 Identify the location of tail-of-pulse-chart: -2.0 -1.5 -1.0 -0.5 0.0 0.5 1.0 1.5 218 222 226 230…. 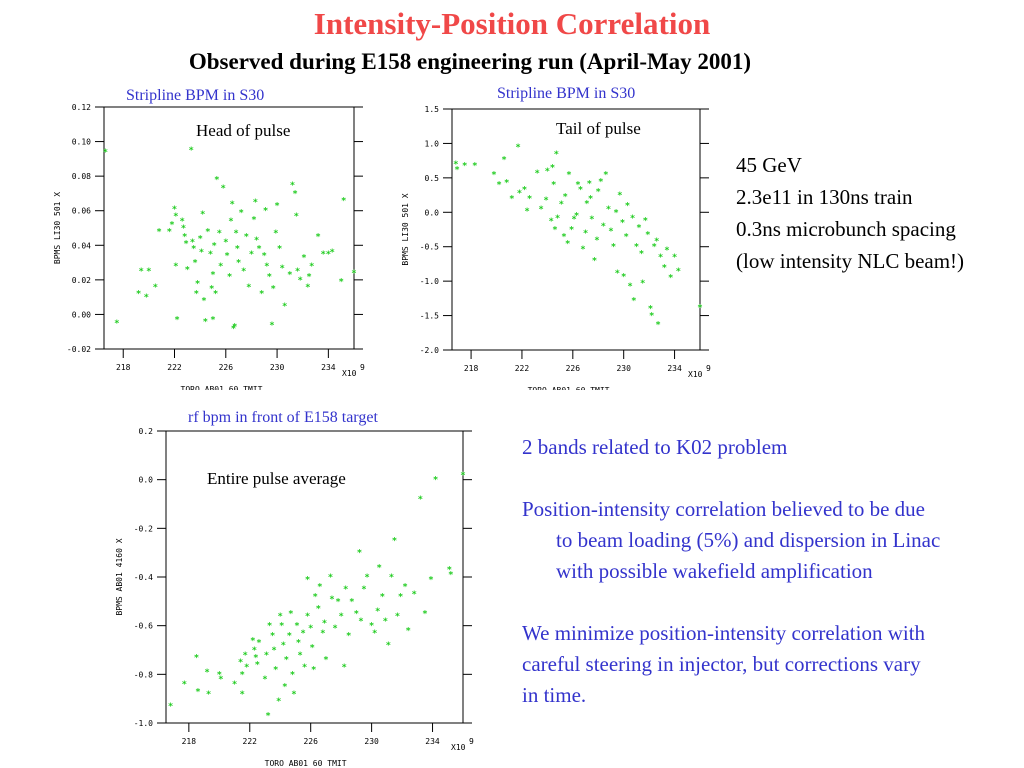
(556, 247).